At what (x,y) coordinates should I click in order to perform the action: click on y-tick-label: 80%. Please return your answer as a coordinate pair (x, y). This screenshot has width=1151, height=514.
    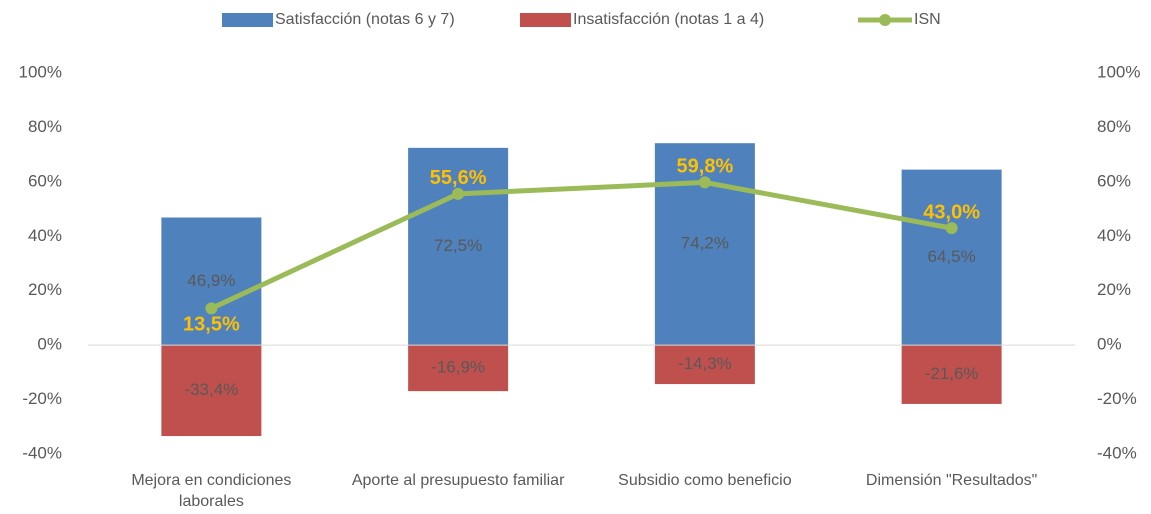
    Looking at the image, I should click on (45, 126).